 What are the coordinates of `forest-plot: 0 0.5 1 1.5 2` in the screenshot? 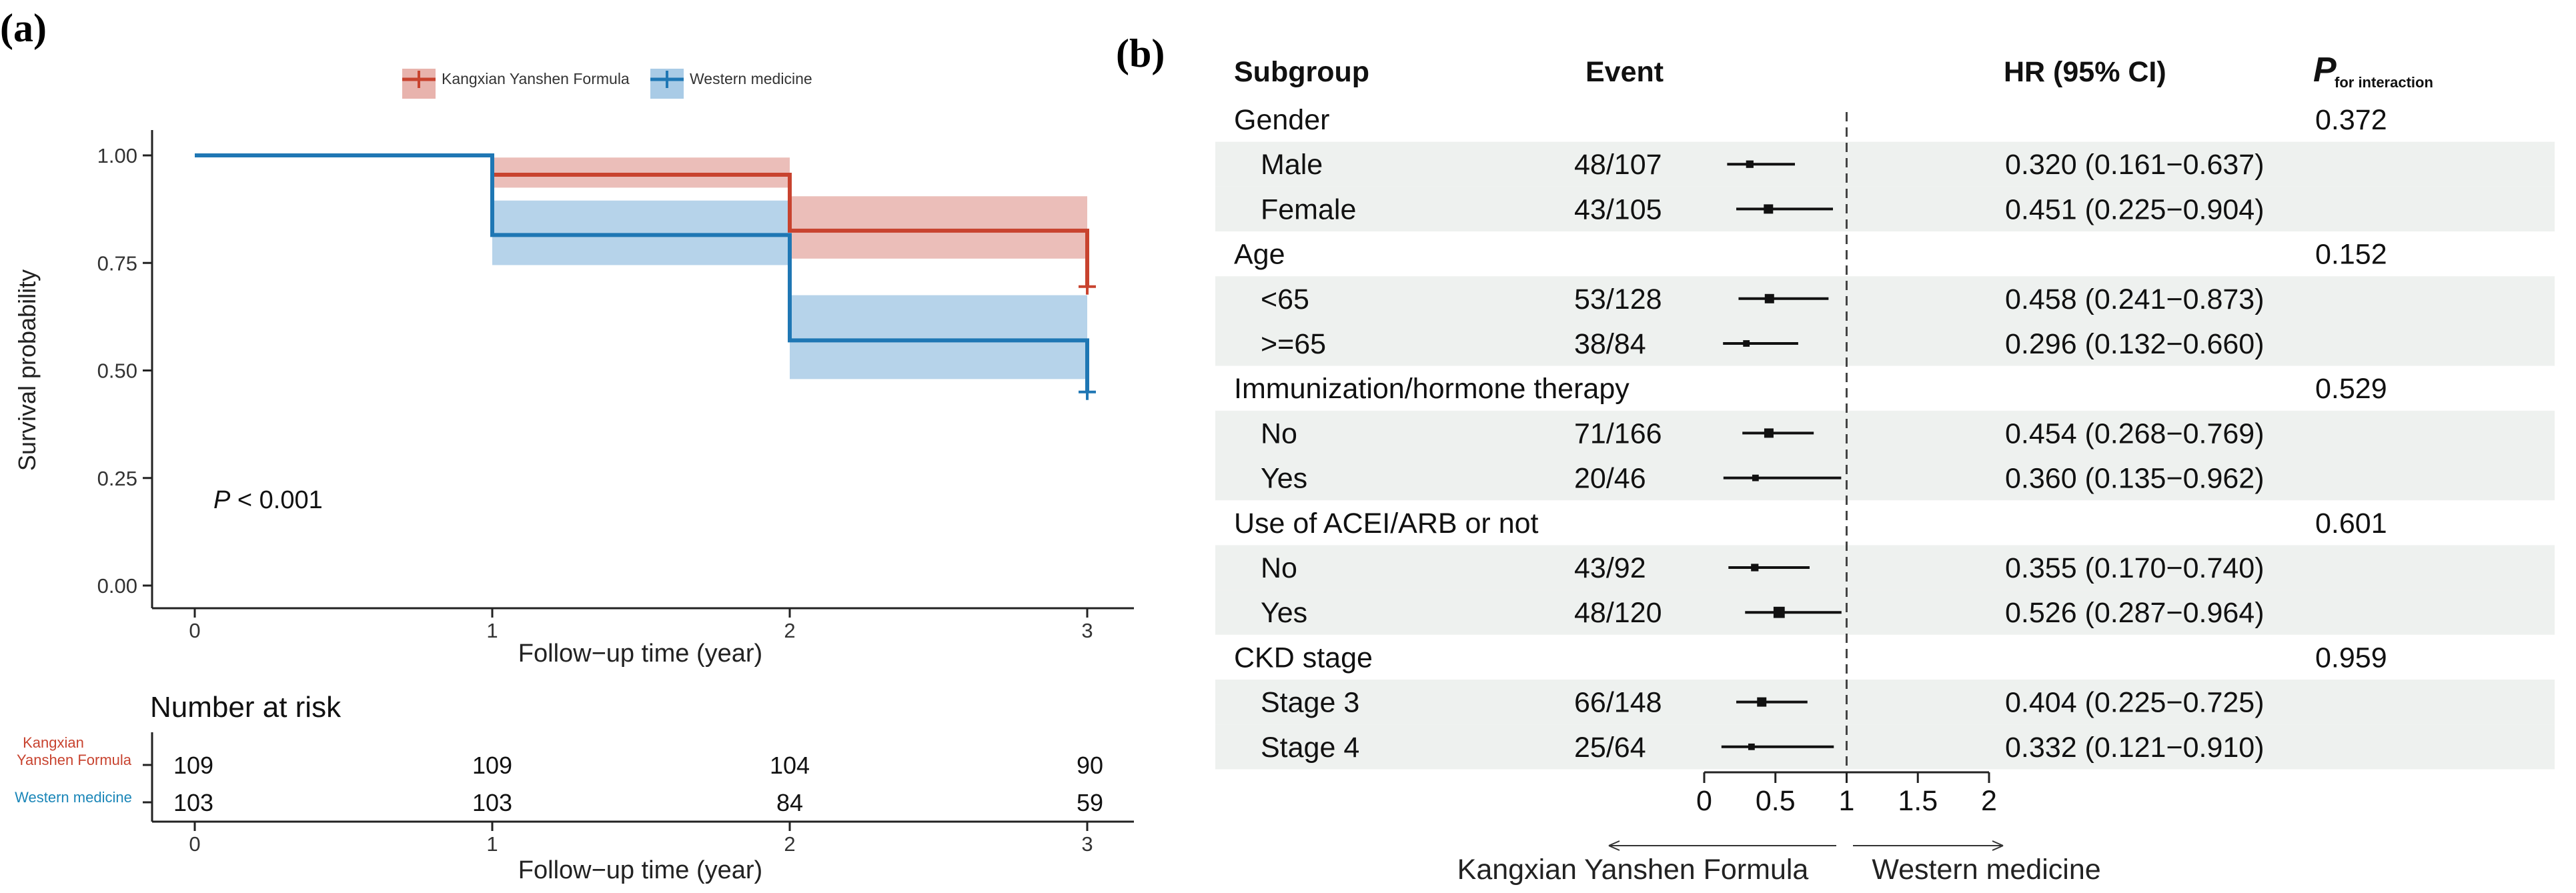 It's located at (1806, 481).